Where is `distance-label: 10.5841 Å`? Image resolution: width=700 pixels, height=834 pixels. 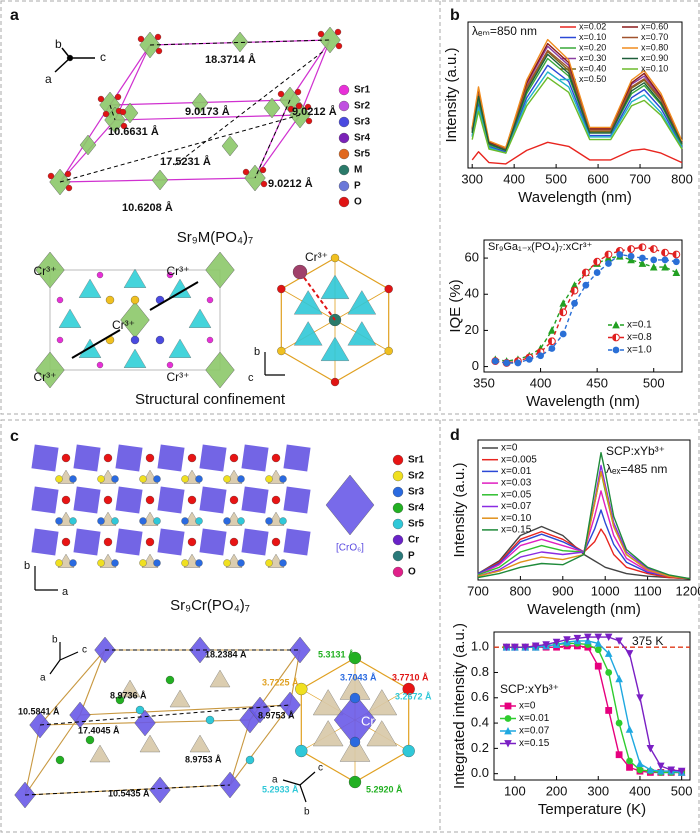
distance-label: 10.5841 Å is located at coordinates (39, 711).